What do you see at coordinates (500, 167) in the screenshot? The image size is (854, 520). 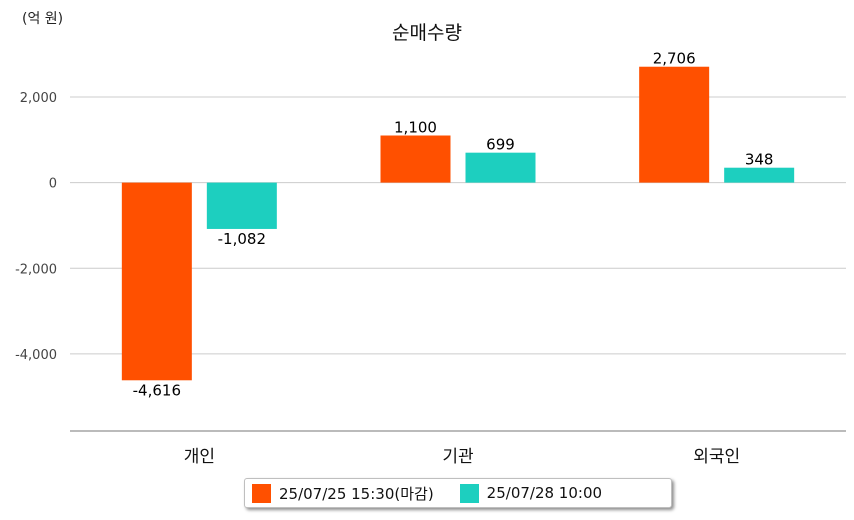 I see `bar-기관-series-2` at bounding box center [500, 167].